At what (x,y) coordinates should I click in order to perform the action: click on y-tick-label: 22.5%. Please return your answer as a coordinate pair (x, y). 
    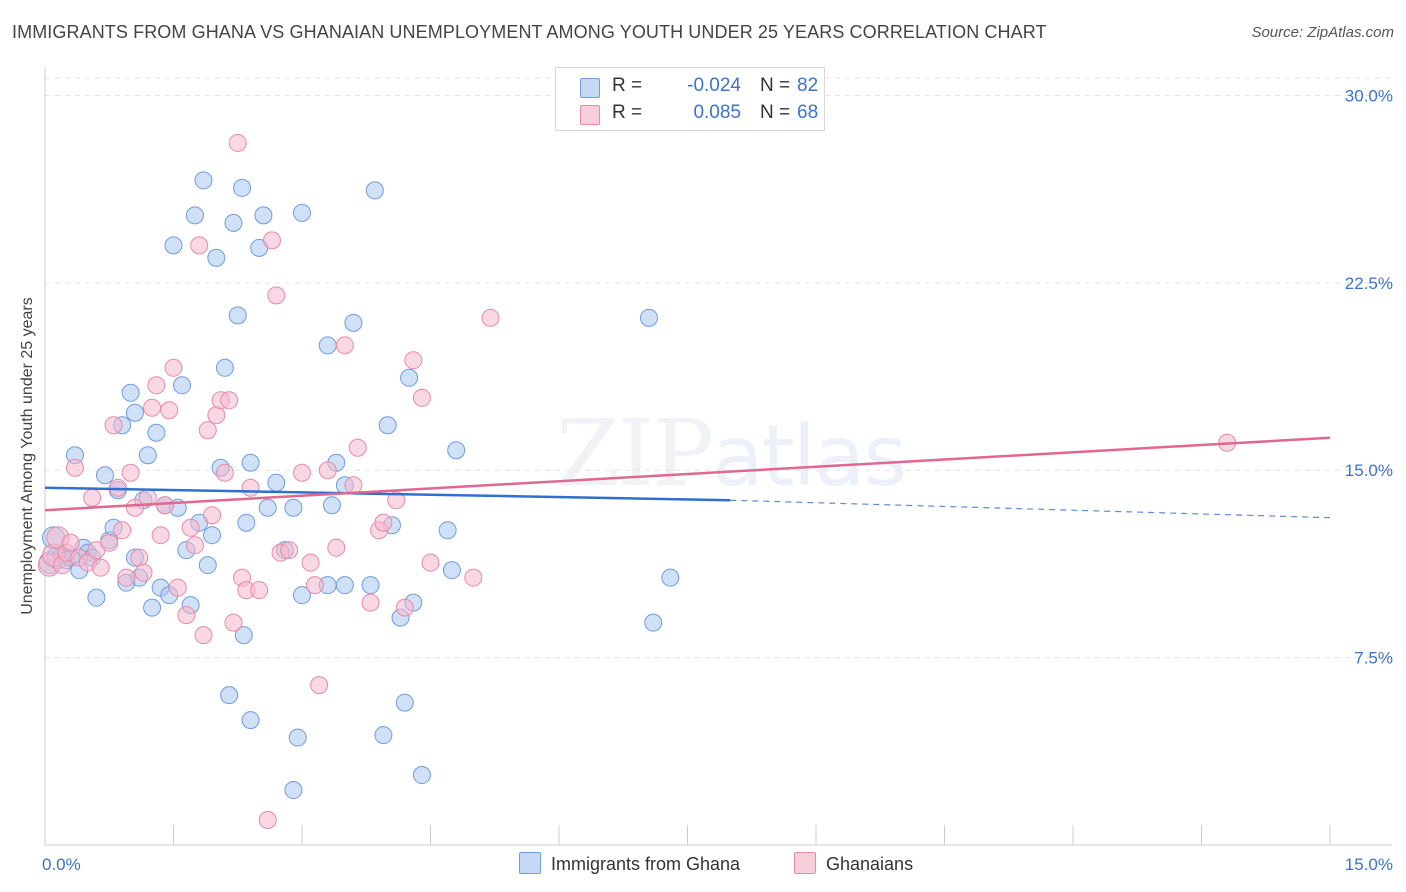
    Looking at the image, I should click on (1369, 283).